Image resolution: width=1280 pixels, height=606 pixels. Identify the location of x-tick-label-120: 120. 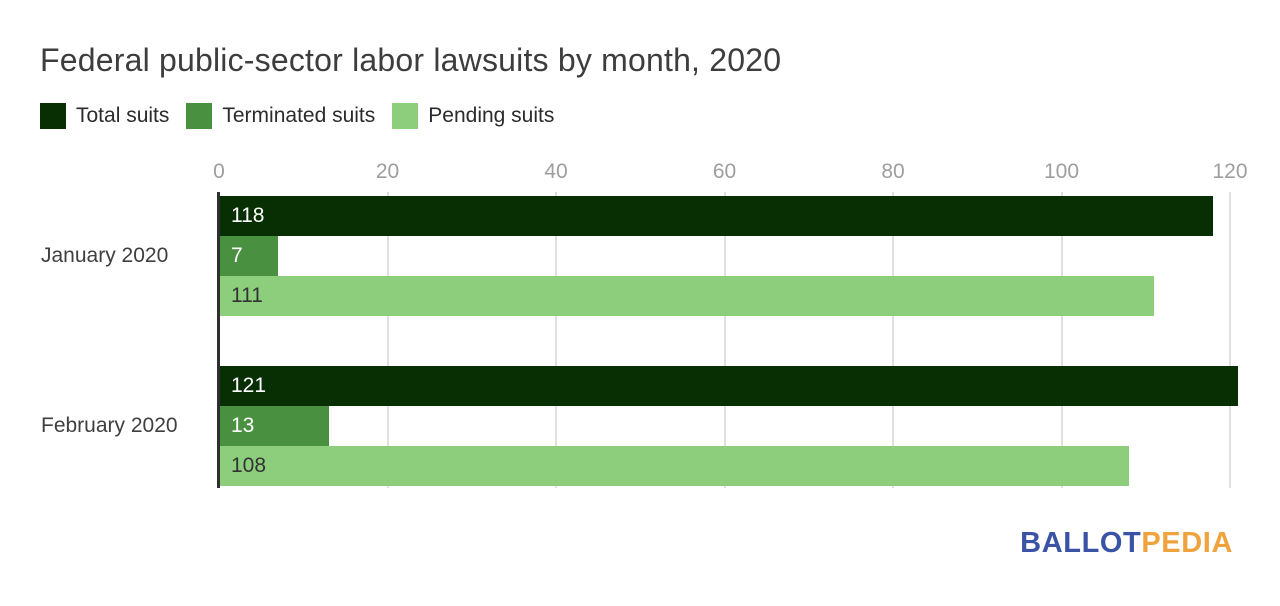
(1230, 171).